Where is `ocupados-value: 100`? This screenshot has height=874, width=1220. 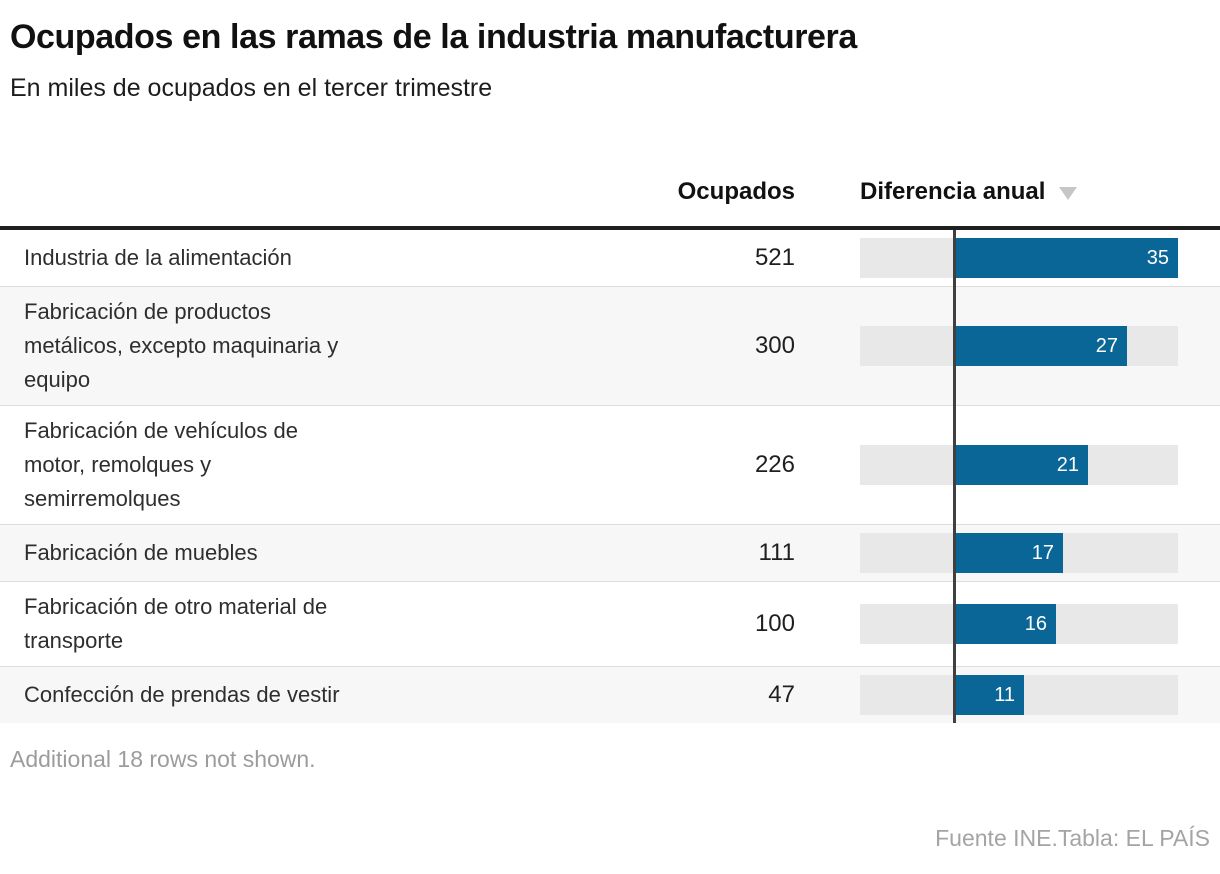
ocupados-value: 100 is located at coordinates (774, 623).